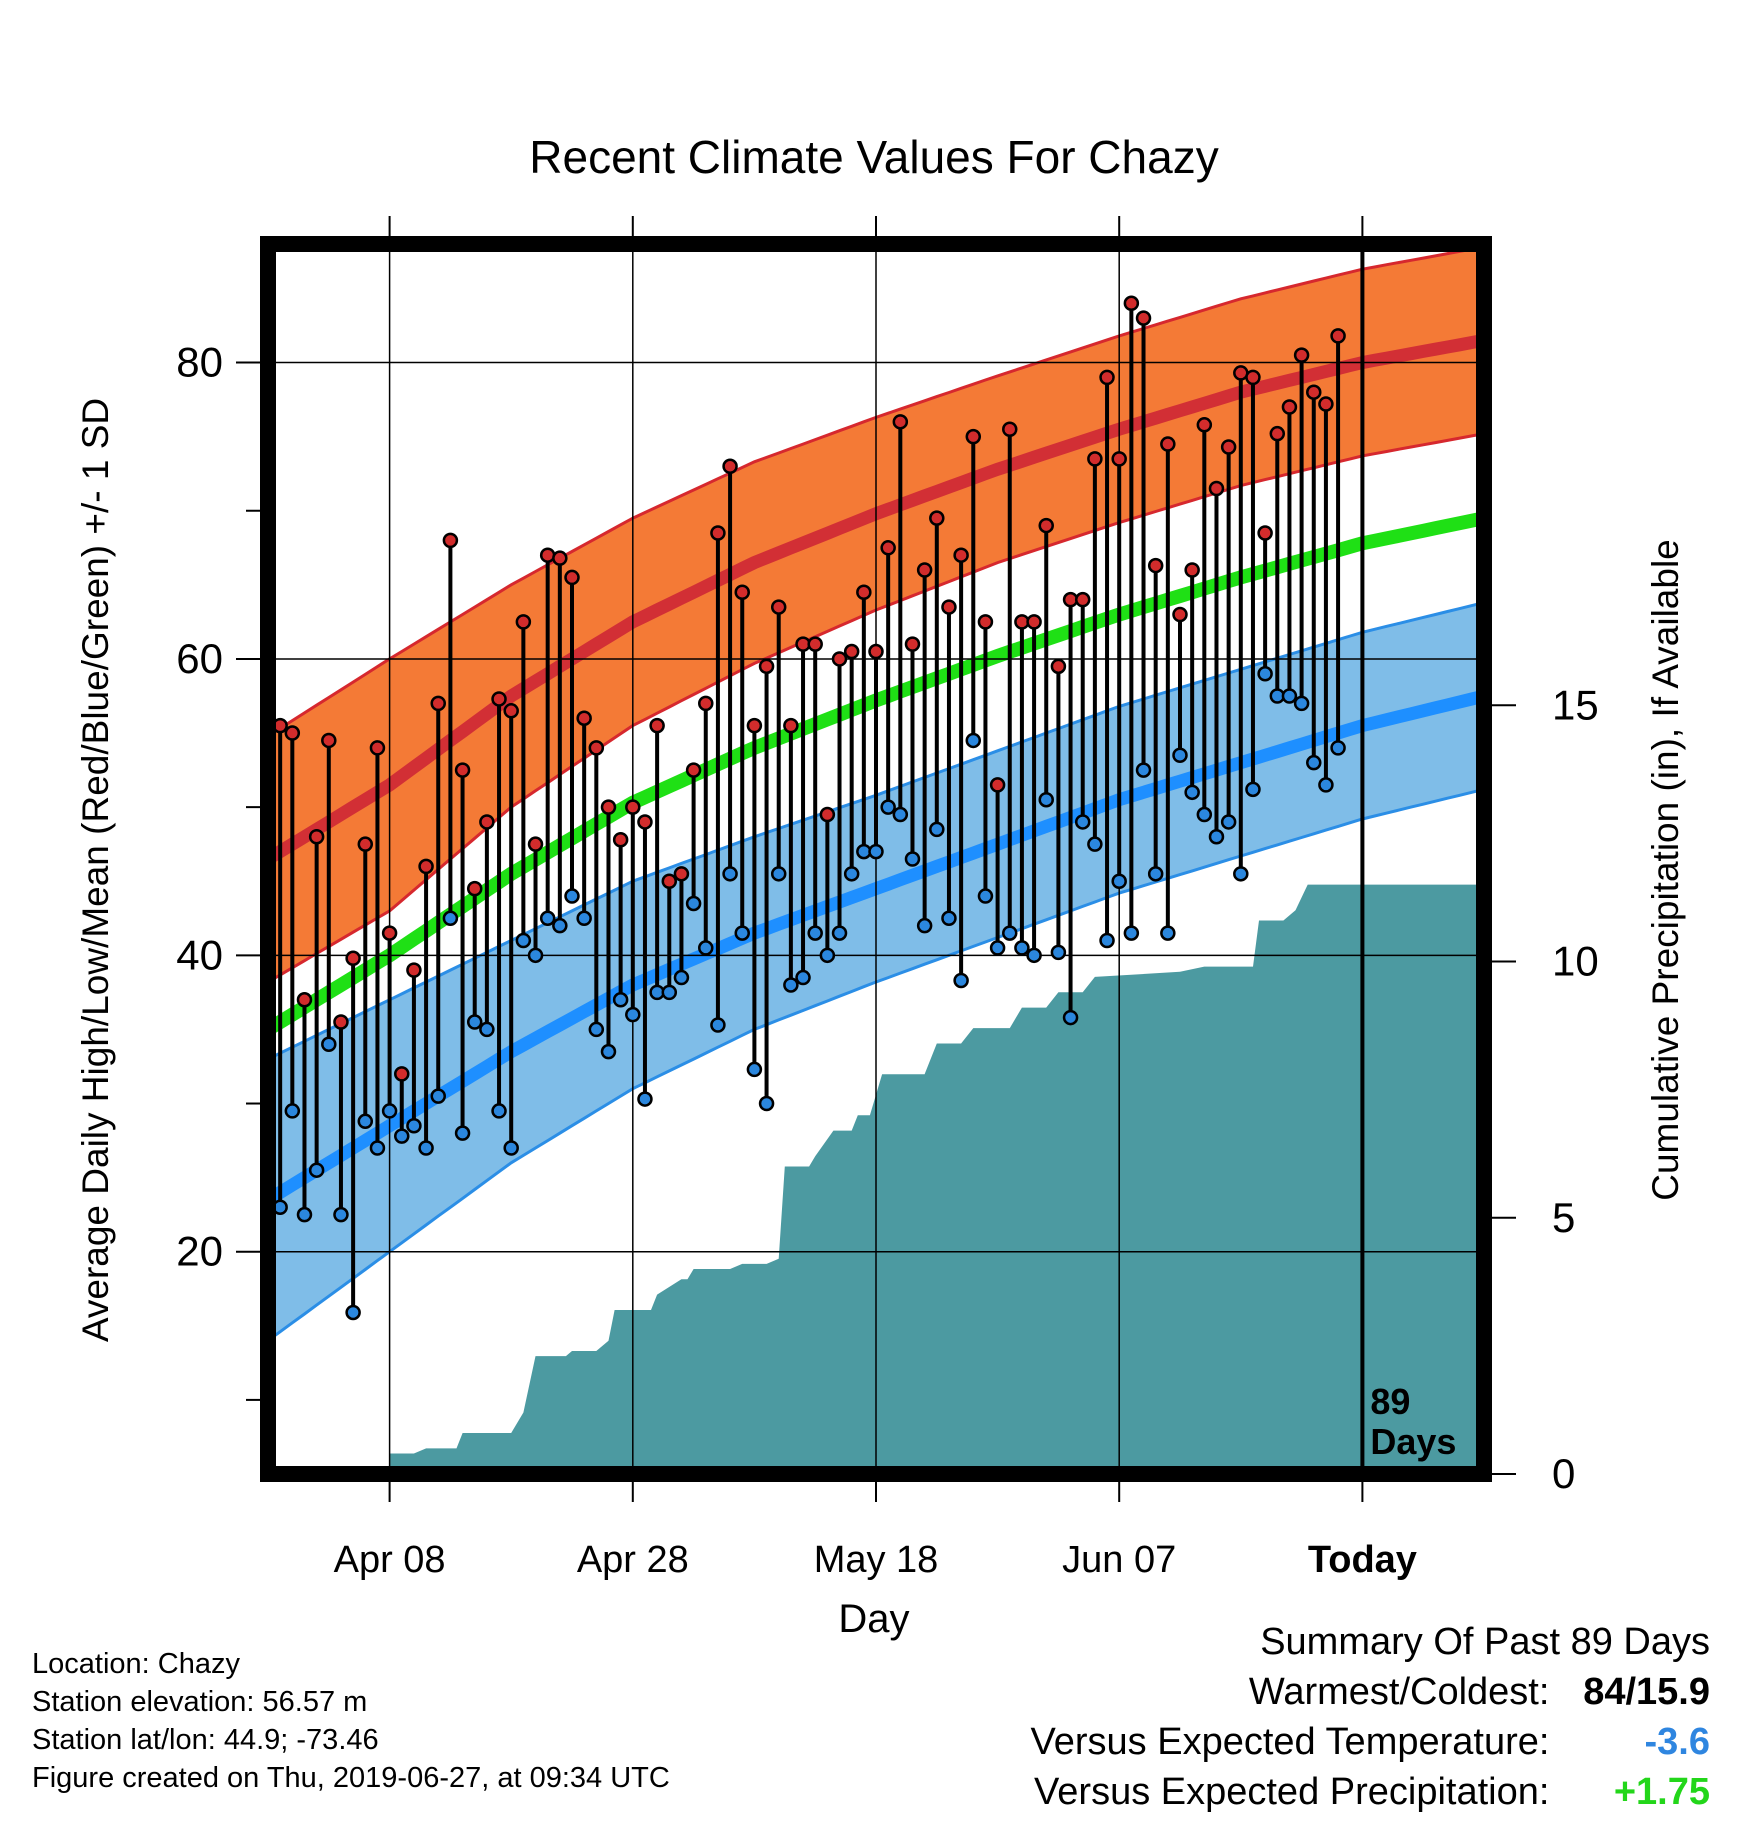 The width and height of the screenshot is (1748, 1828). Describe the element at coordinates (873, 157) in the screenshot. I see `chart-title: Recent Climate Values For Chazy` at that location.